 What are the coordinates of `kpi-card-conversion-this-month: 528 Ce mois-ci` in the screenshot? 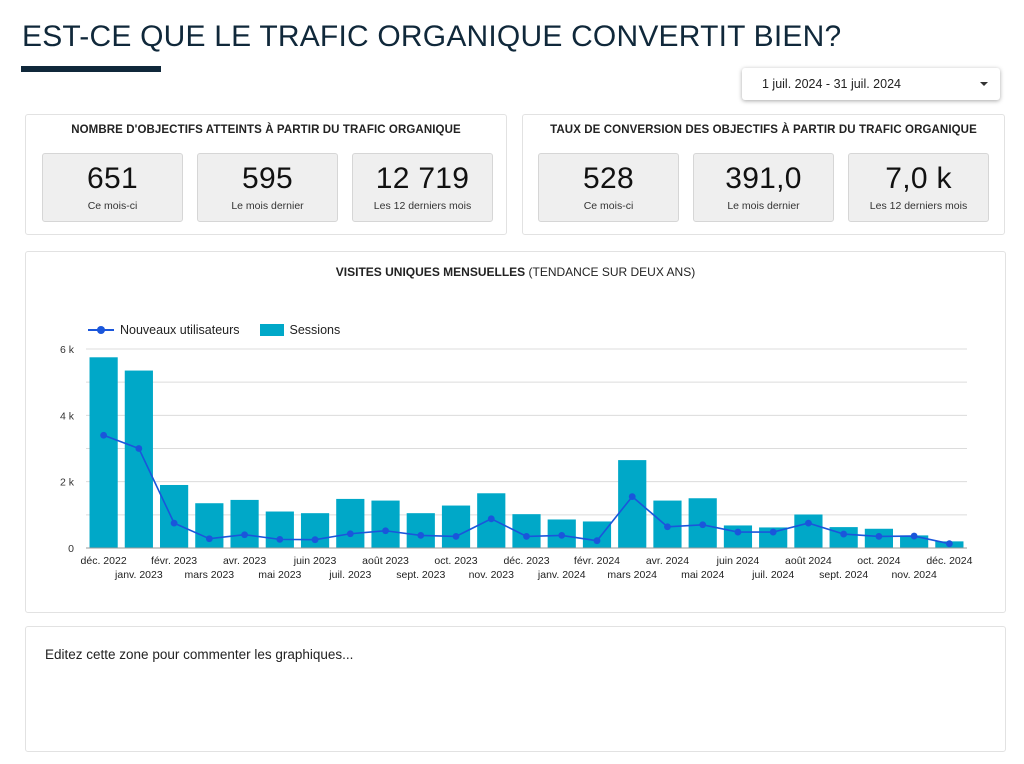 It's located at (608, 187).